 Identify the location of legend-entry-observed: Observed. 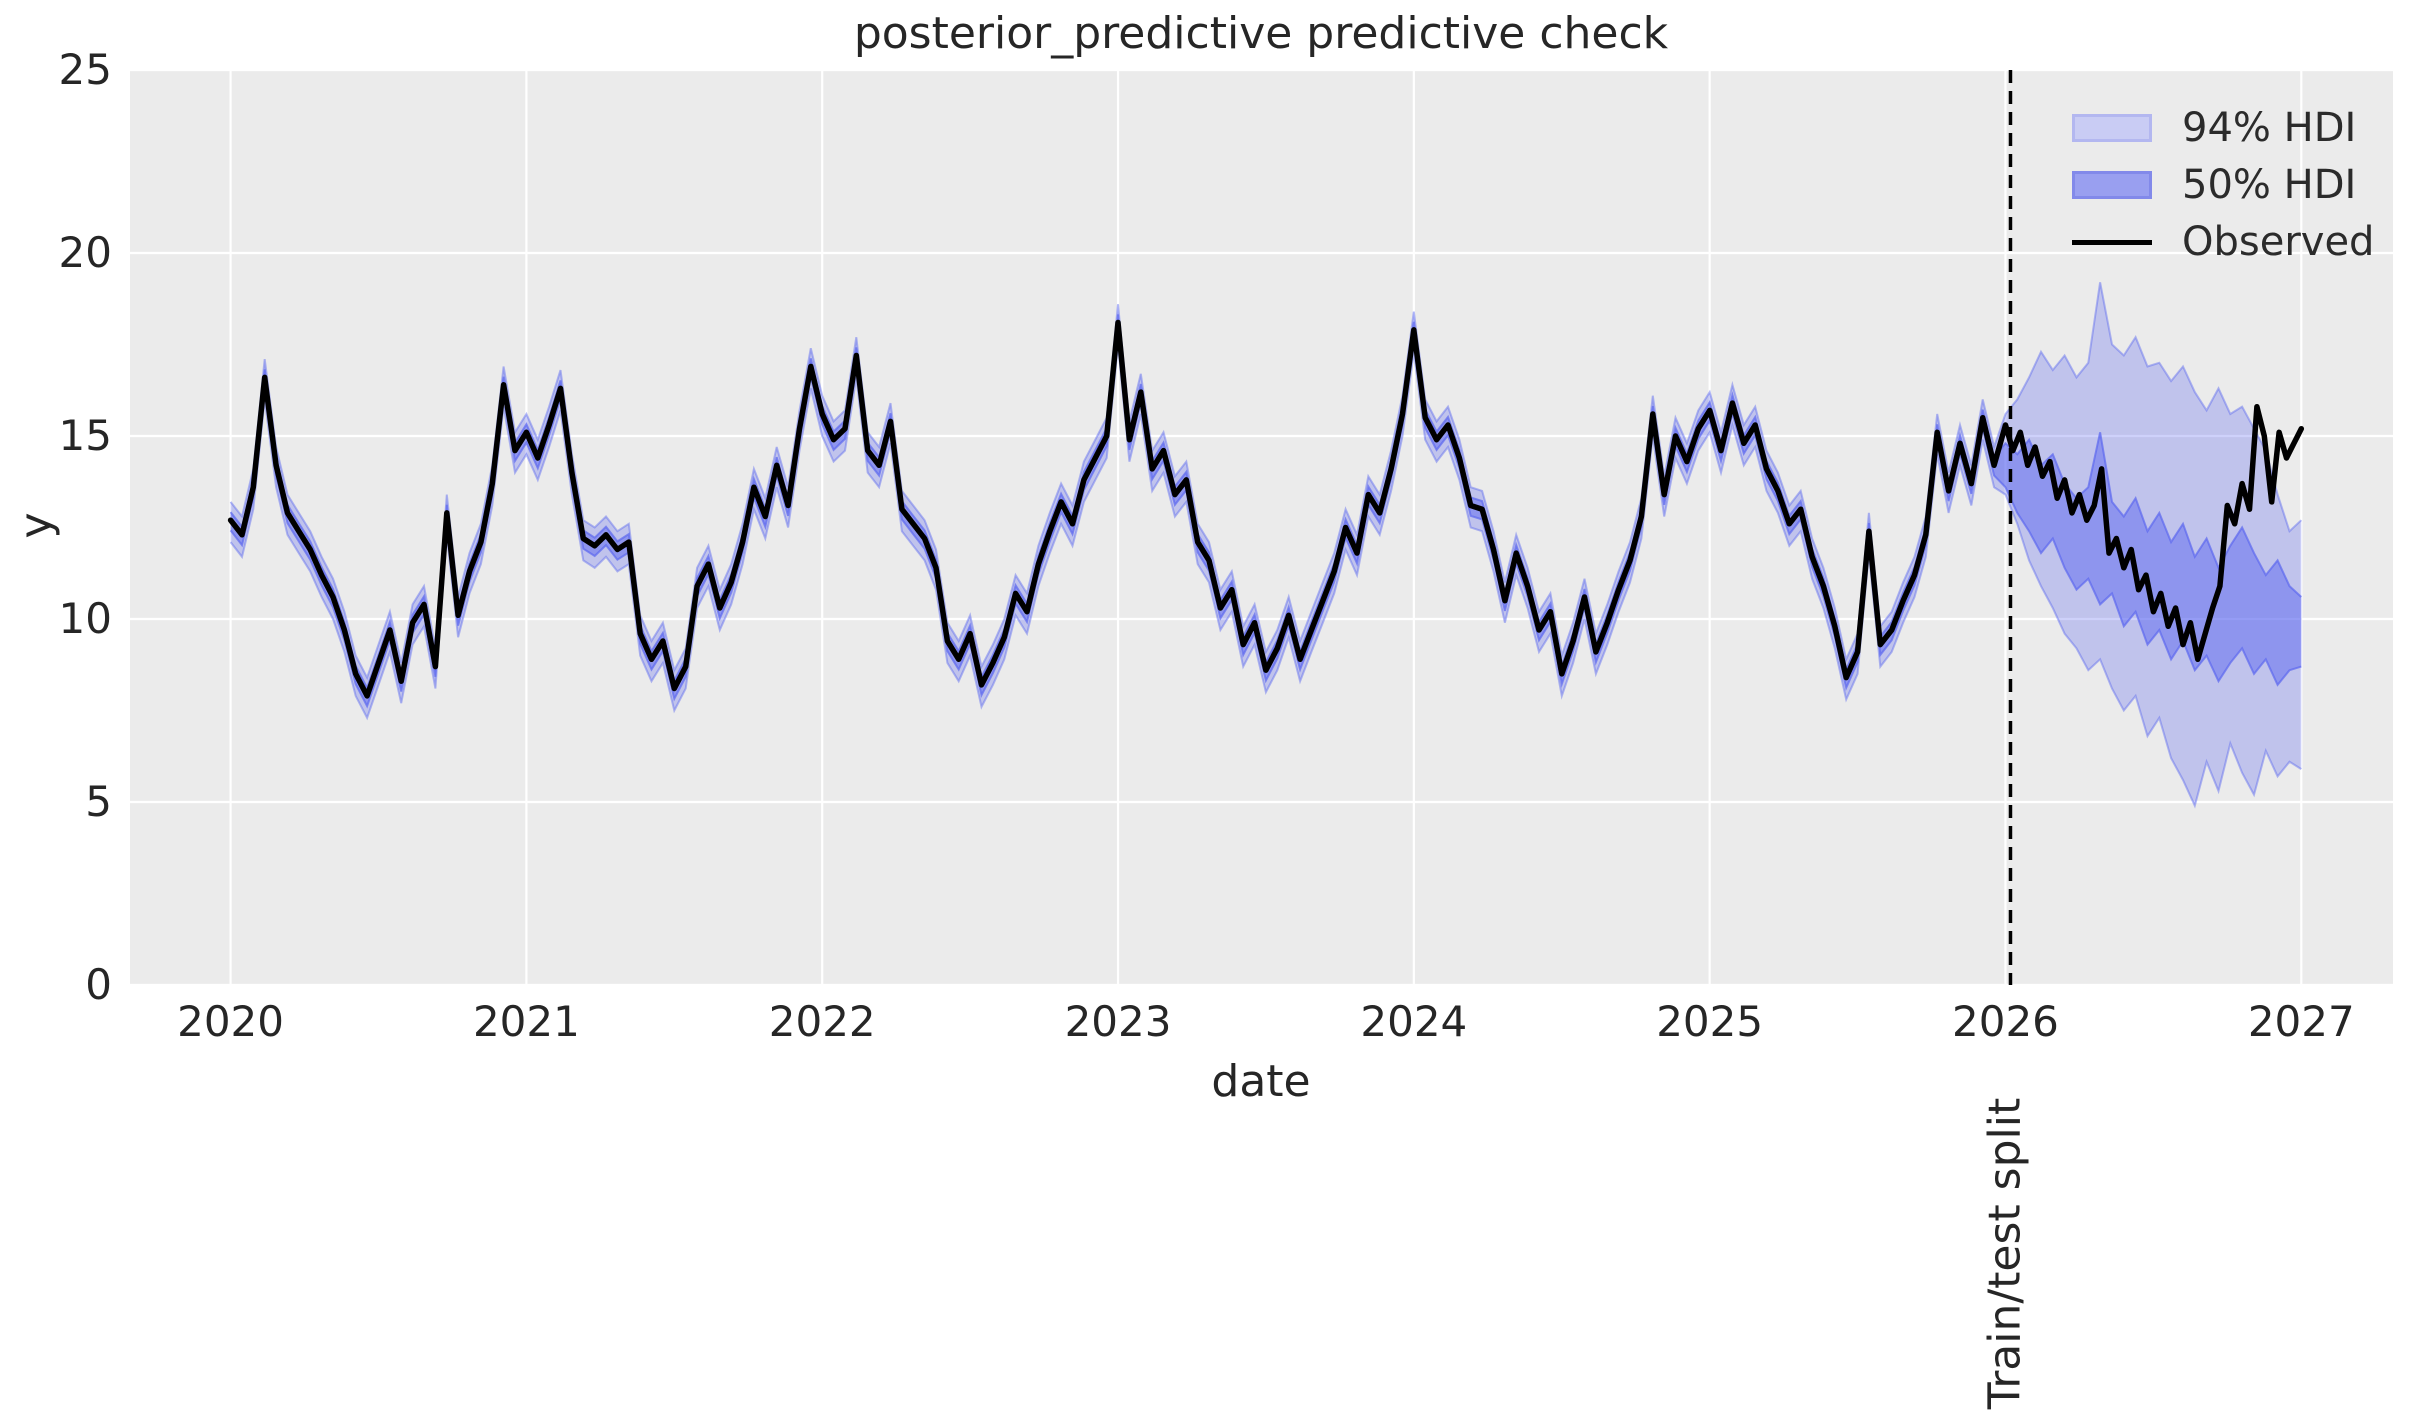
(2223, 242).